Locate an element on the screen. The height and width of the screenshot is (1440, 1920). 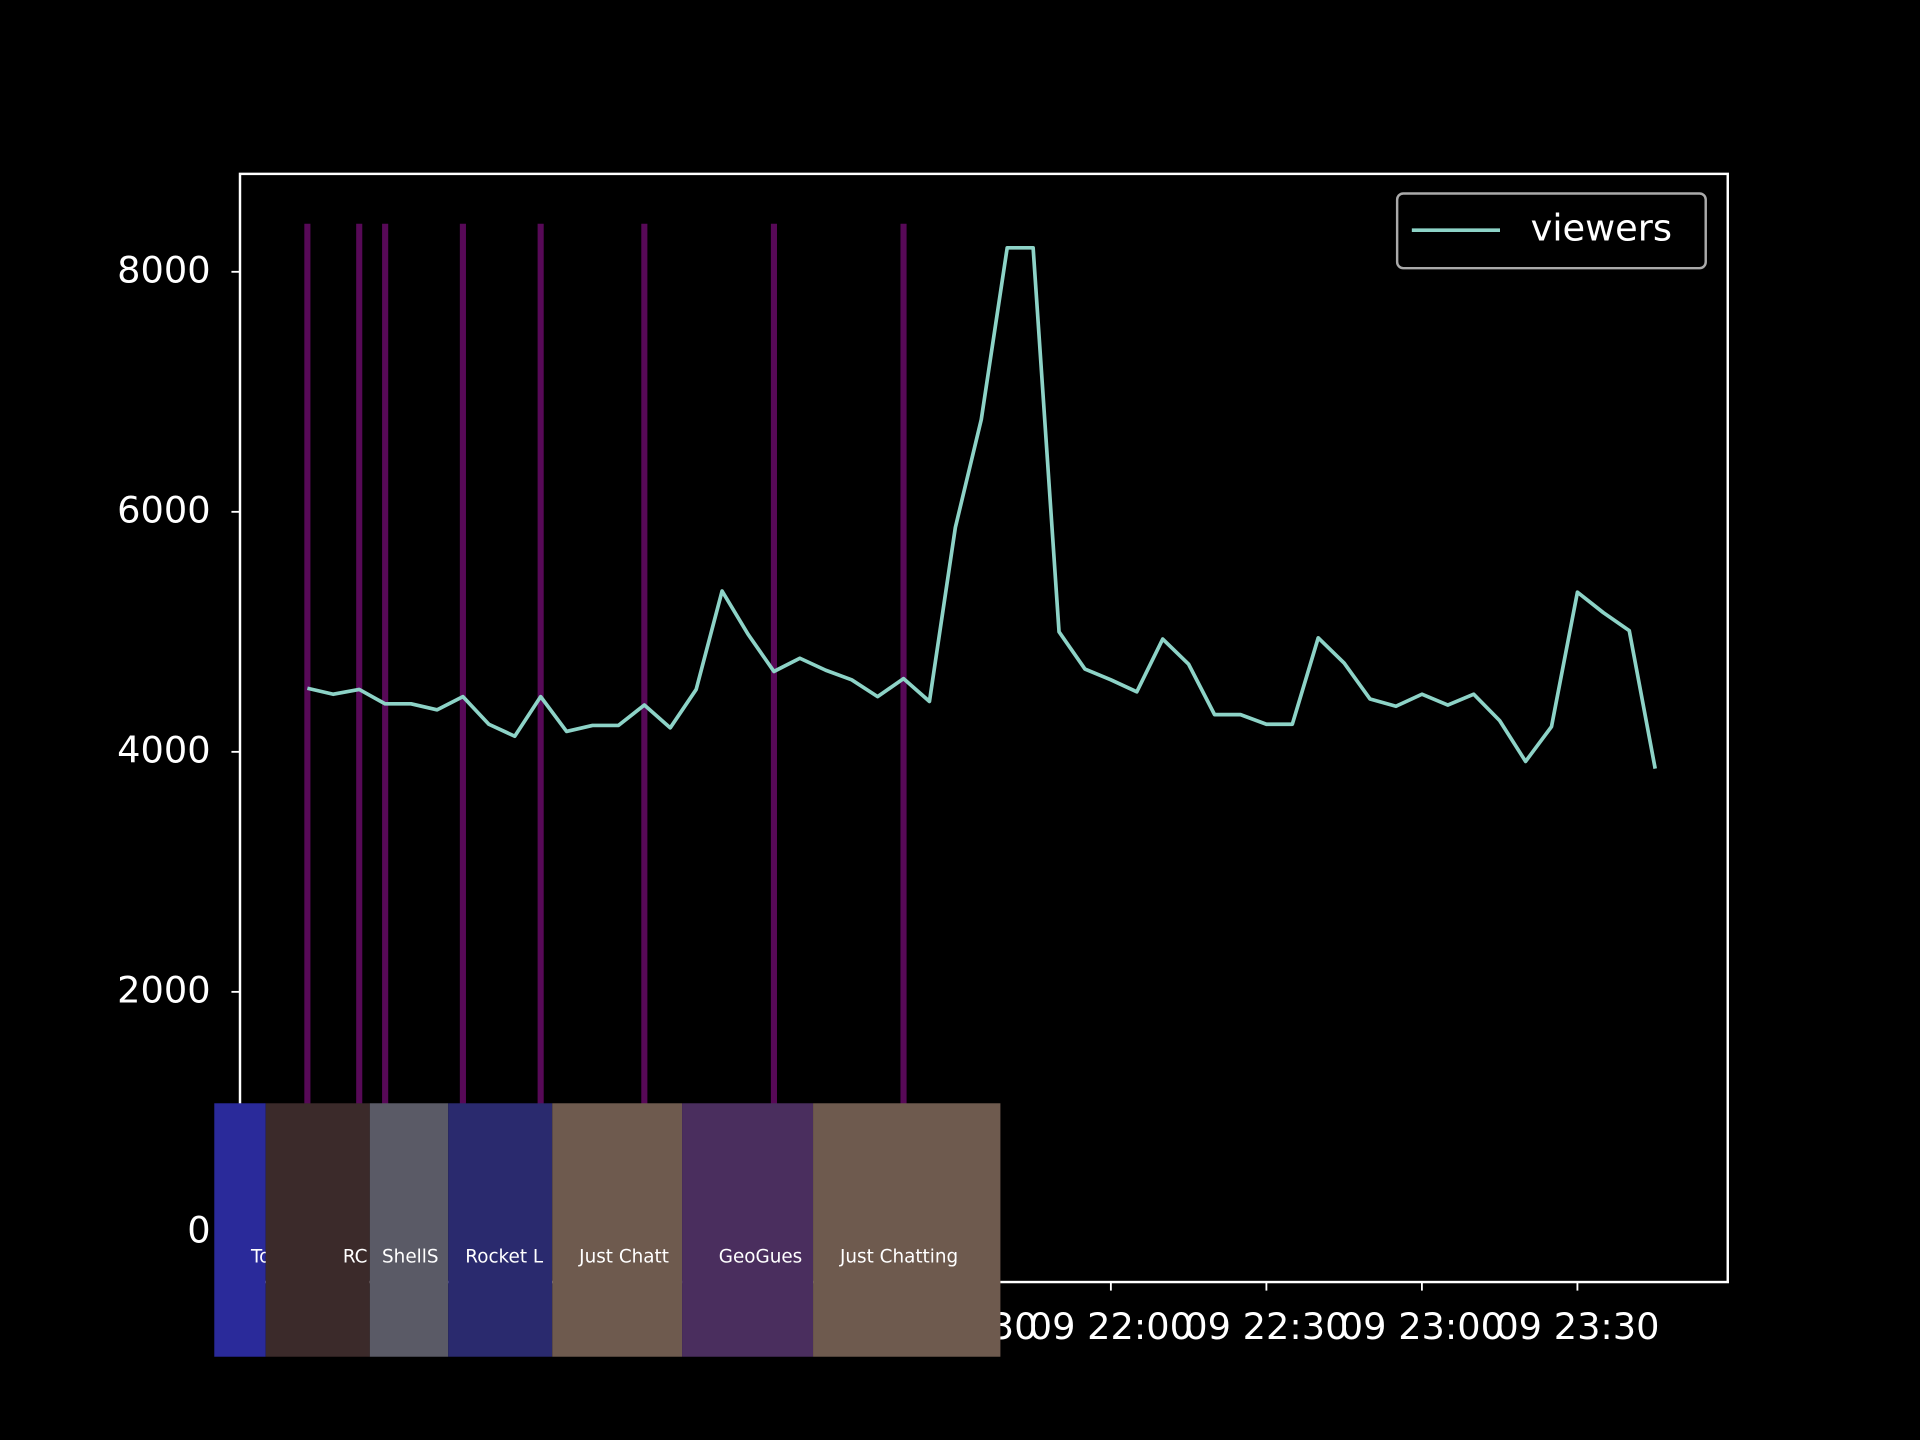
thumbnail-label: ShellS is located at coordinates (410, 1257).